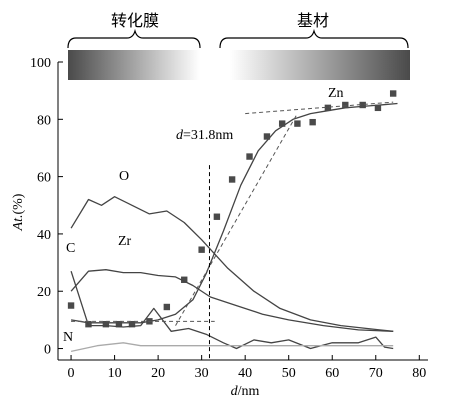 The height and width of the screenshot is (404, 450). What do you see at coordinates (125, 241) in the screenshot?
I see `series-label-zr: Zr` at bounding box center [125, 241].